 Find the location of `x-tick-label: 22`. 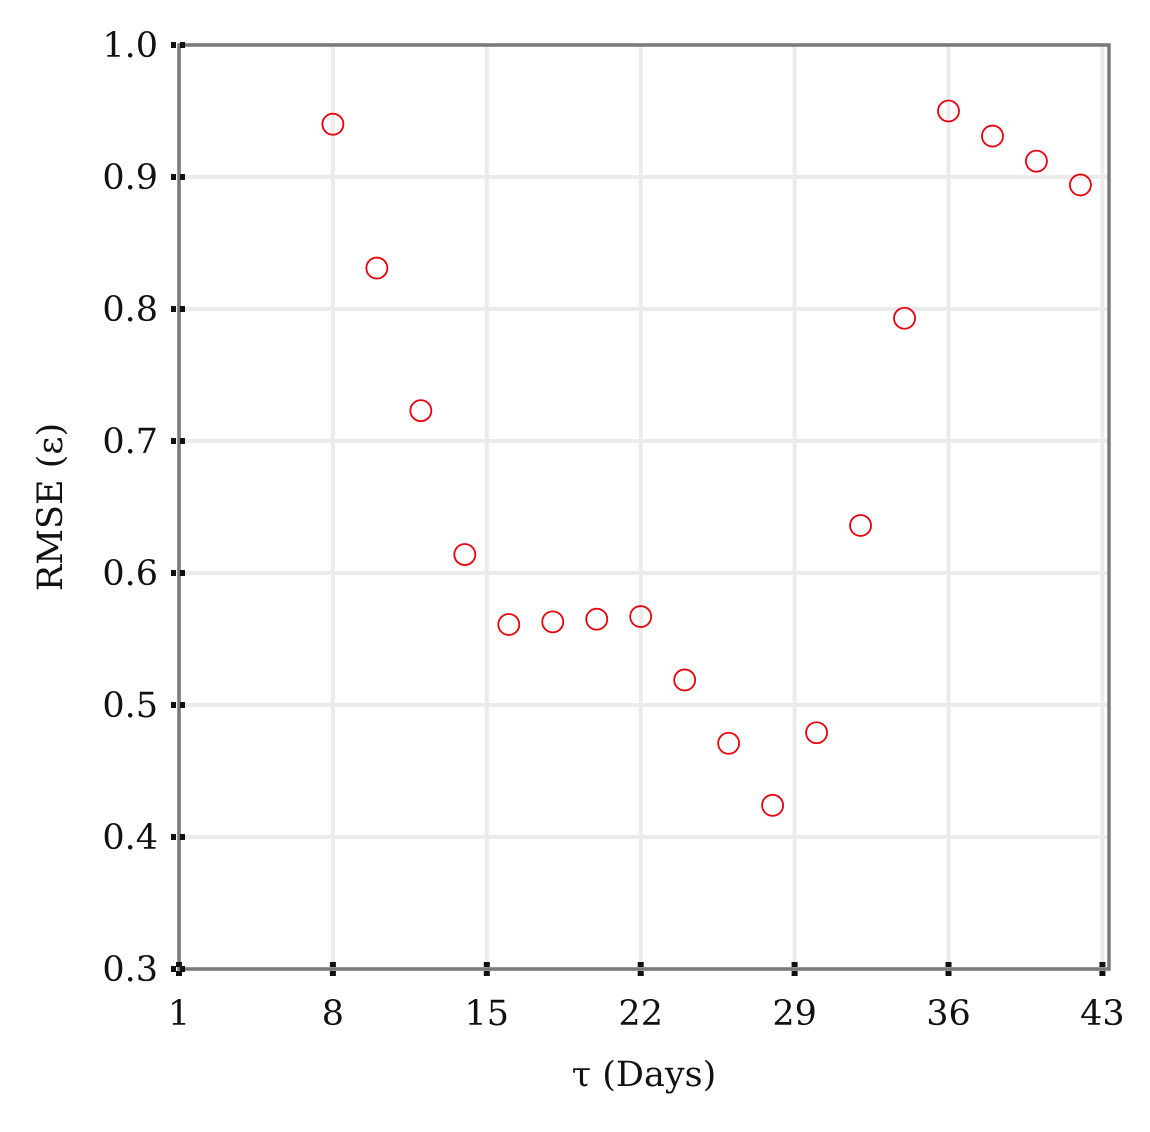

x-tick-label: 22 is located at coordinates (640, 1014).